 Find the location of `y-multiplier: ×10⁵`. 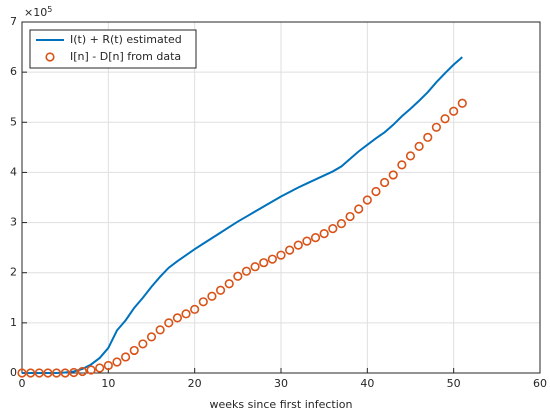

y-multiplier: ×10⁵ is located at coordinates (38, 12).